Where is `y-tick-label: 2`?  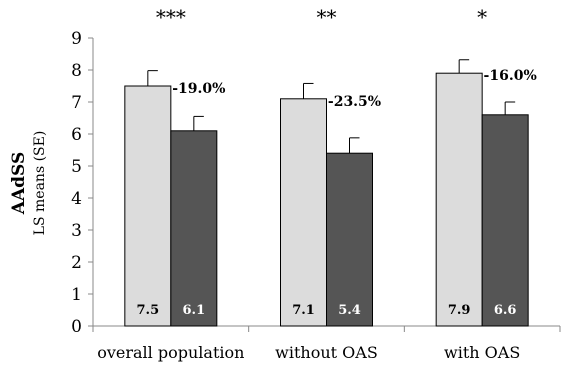
y-tick-label: 2 is located at coordinates (76, 263).